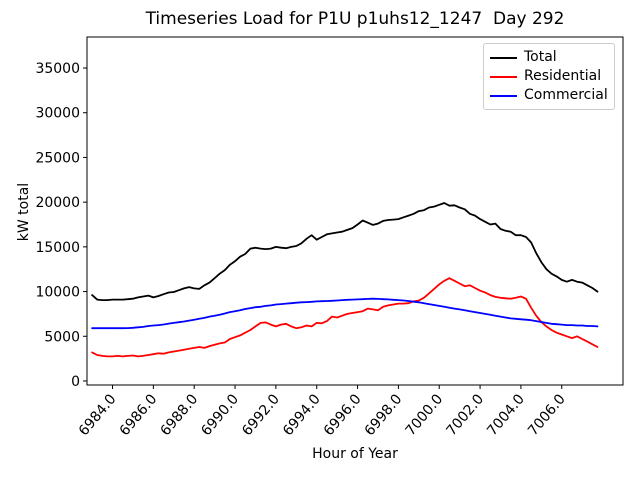 Image resolution: width=640 pixels, height=480 pixels. Describe the element at coordinates (540, 57) in the screenshot. I see `legend-label-total: Total` at that location.